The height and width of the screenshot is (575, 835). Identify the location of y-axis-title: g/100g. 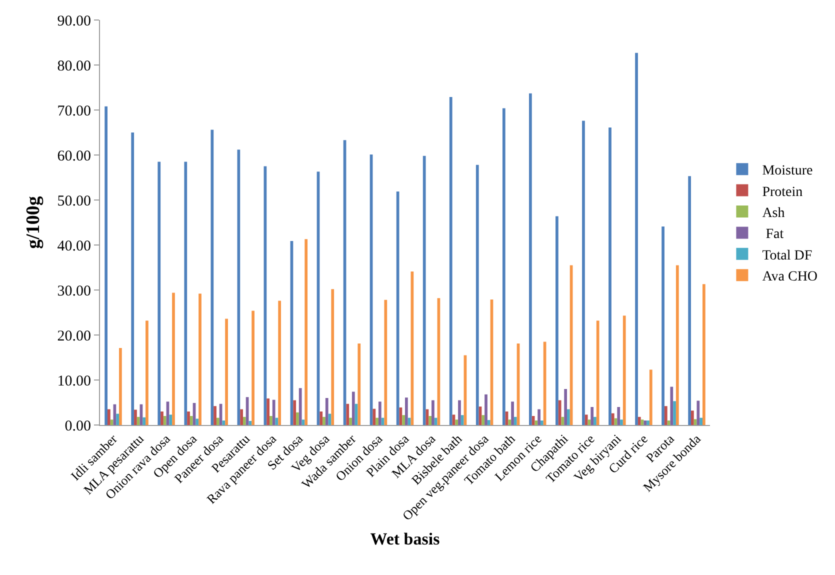
(33, 222).